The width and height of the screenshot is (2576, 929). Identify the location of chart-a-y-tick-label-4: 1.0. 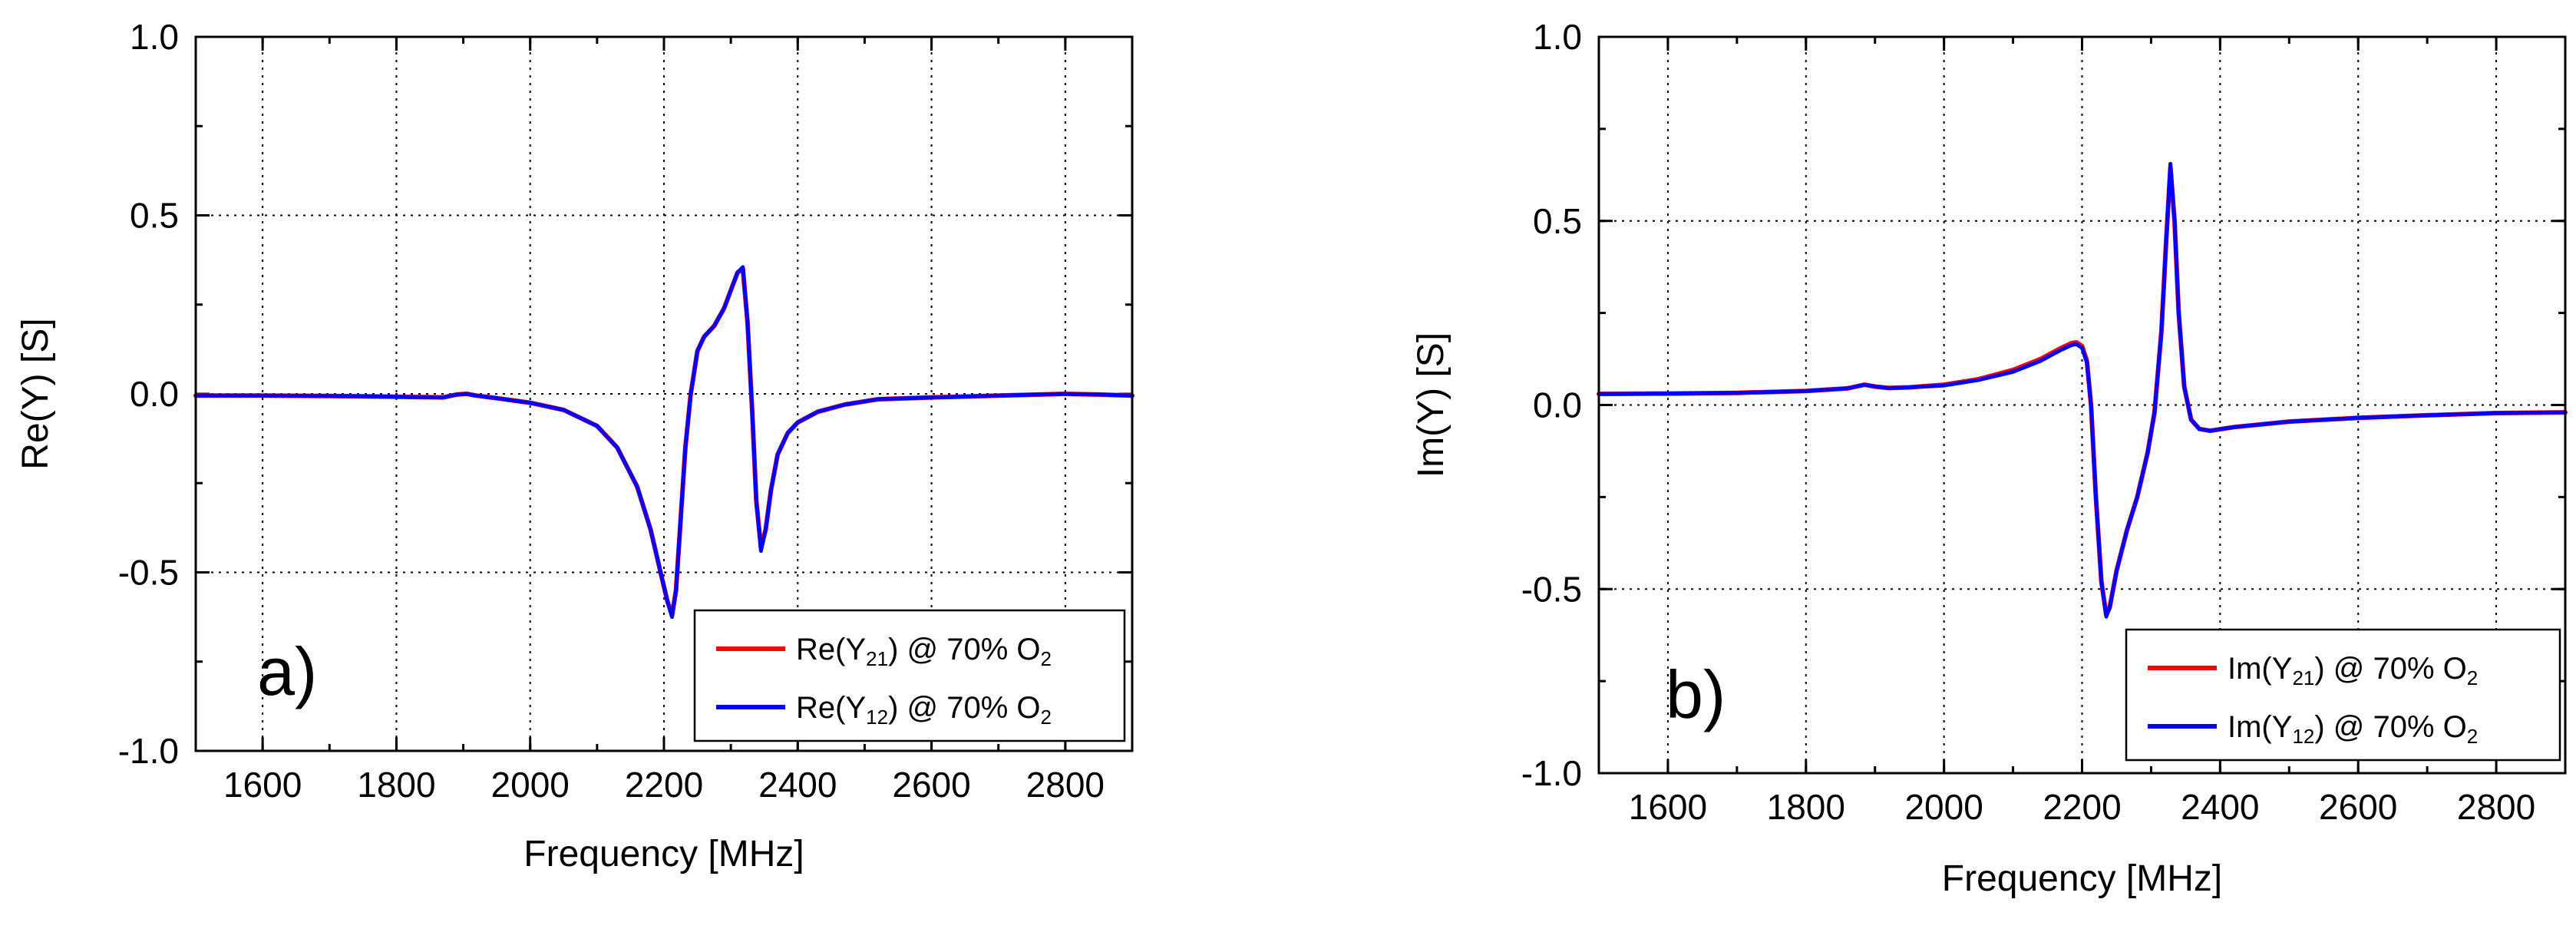
(154, 37).